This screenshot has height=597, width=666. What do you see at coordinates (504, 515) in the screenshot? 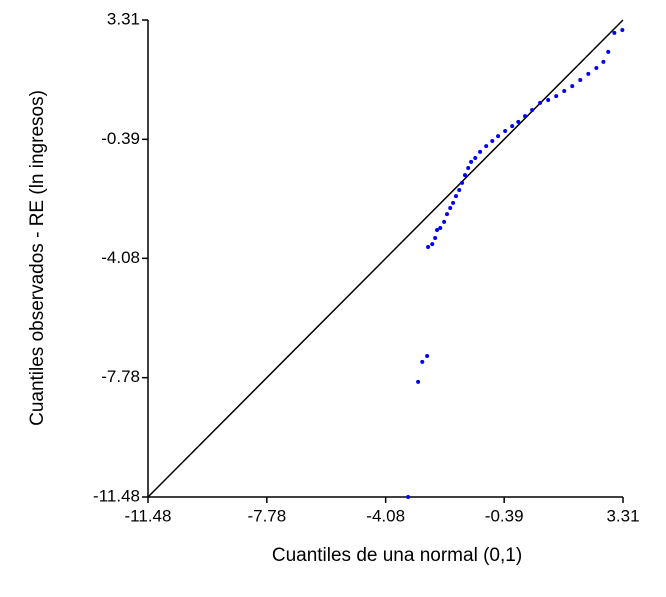
I see `x-tick-label: -0.39` at bounding box center [504, 515].